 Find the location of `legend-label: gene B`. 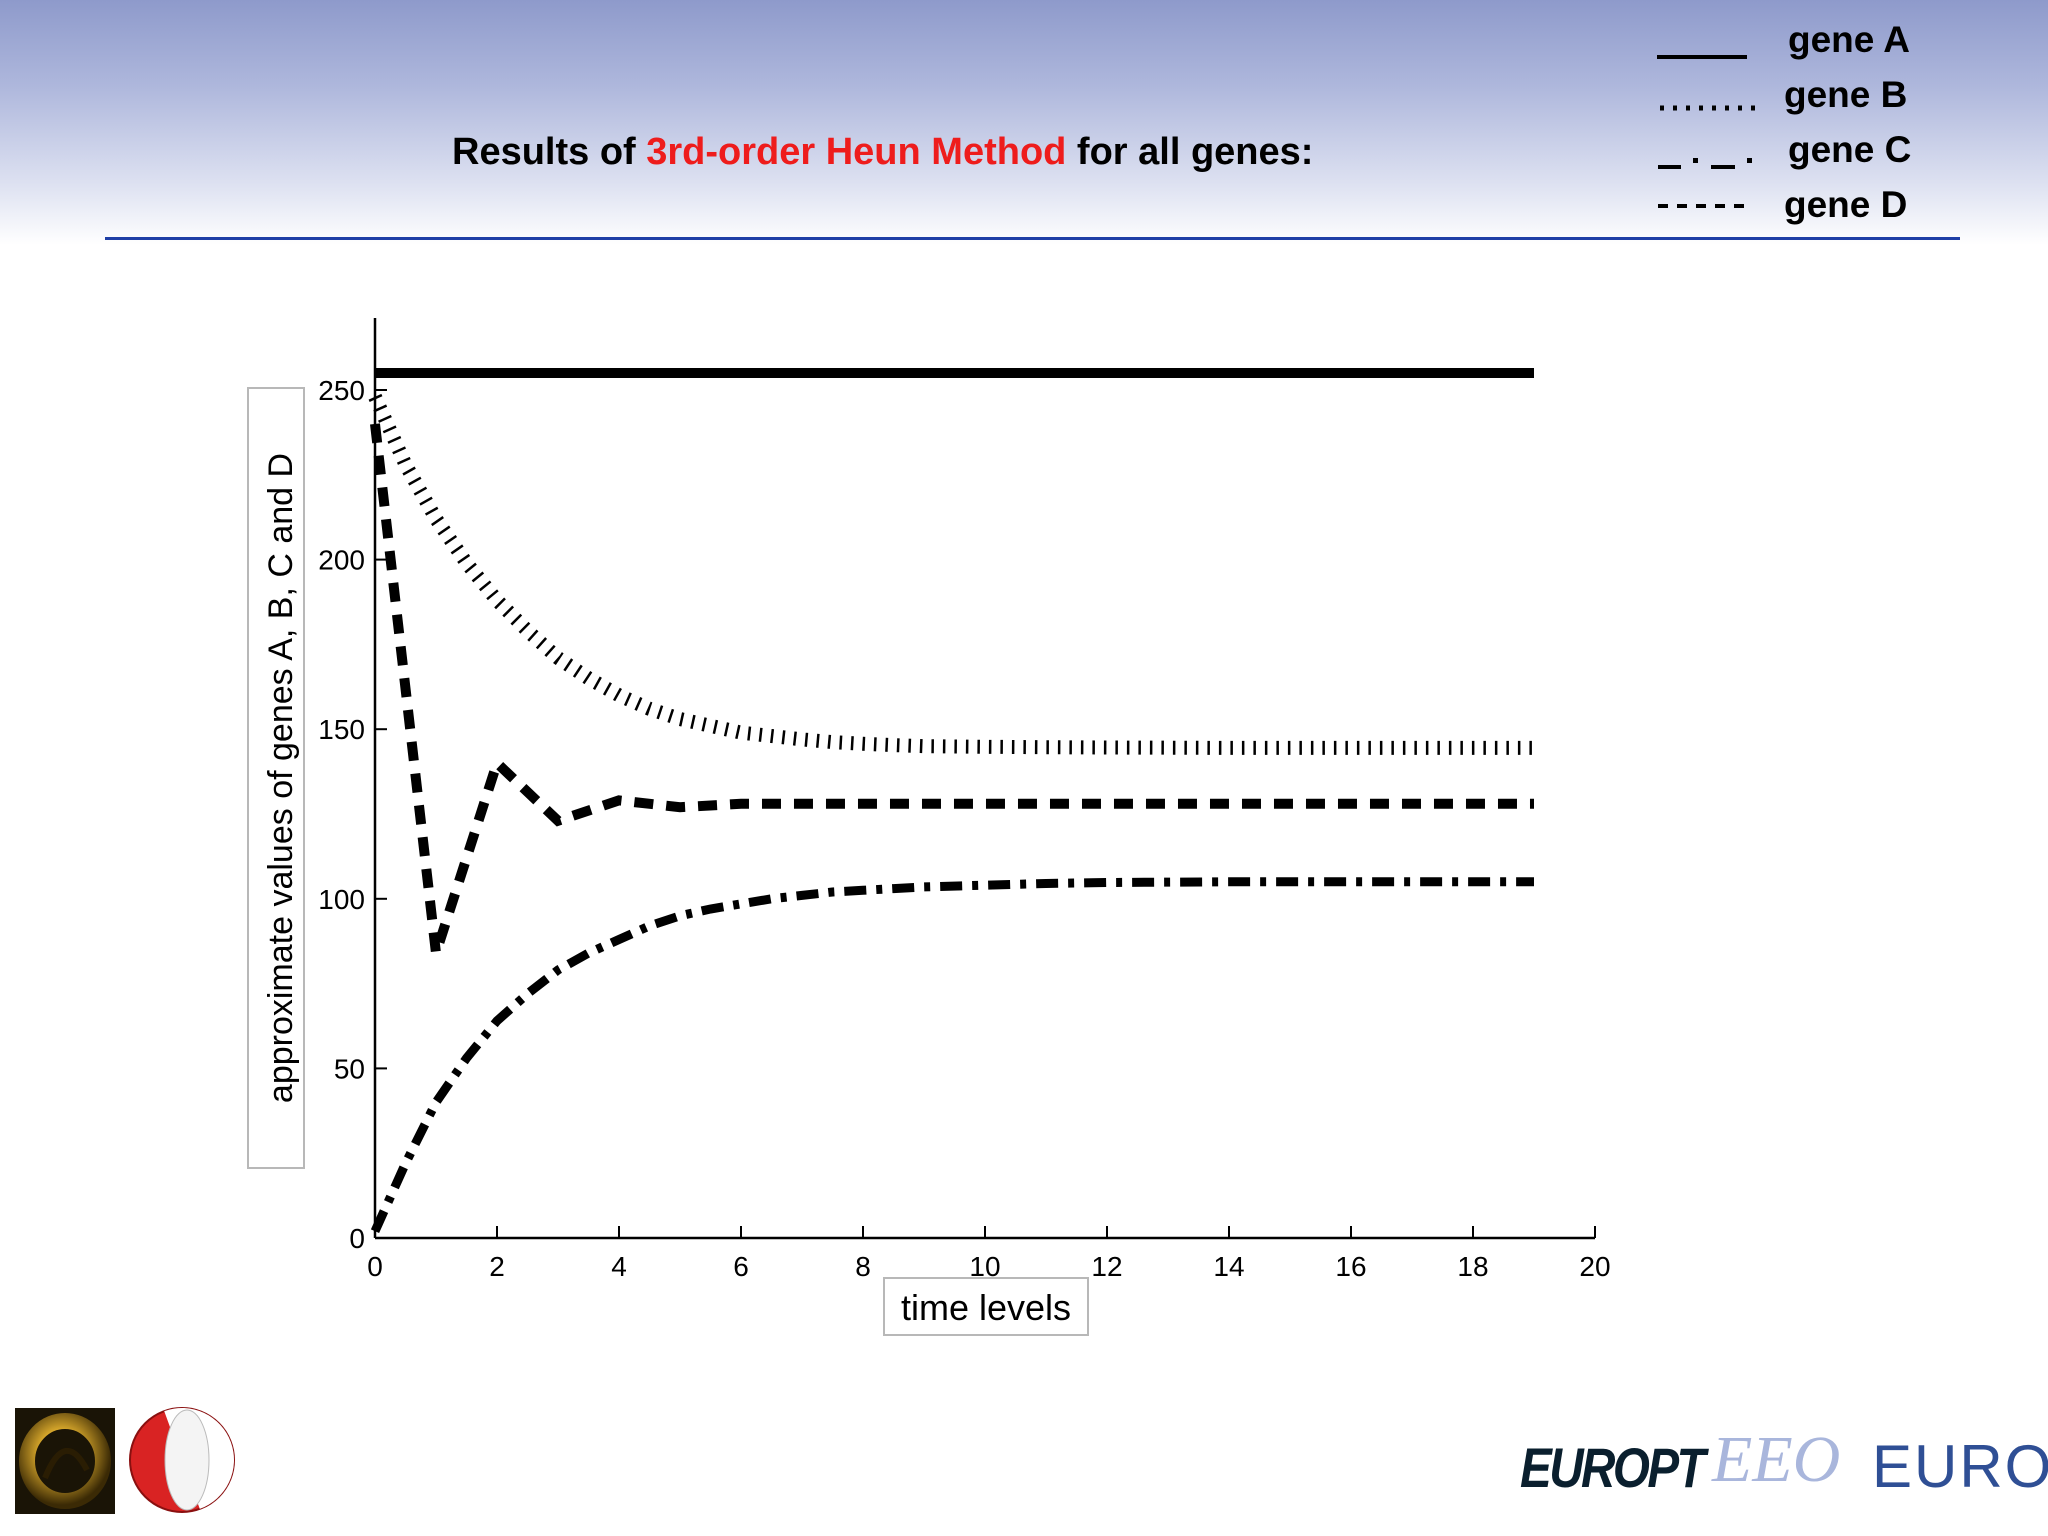

legend-label: gene B is located at coordinates (1846, 94).